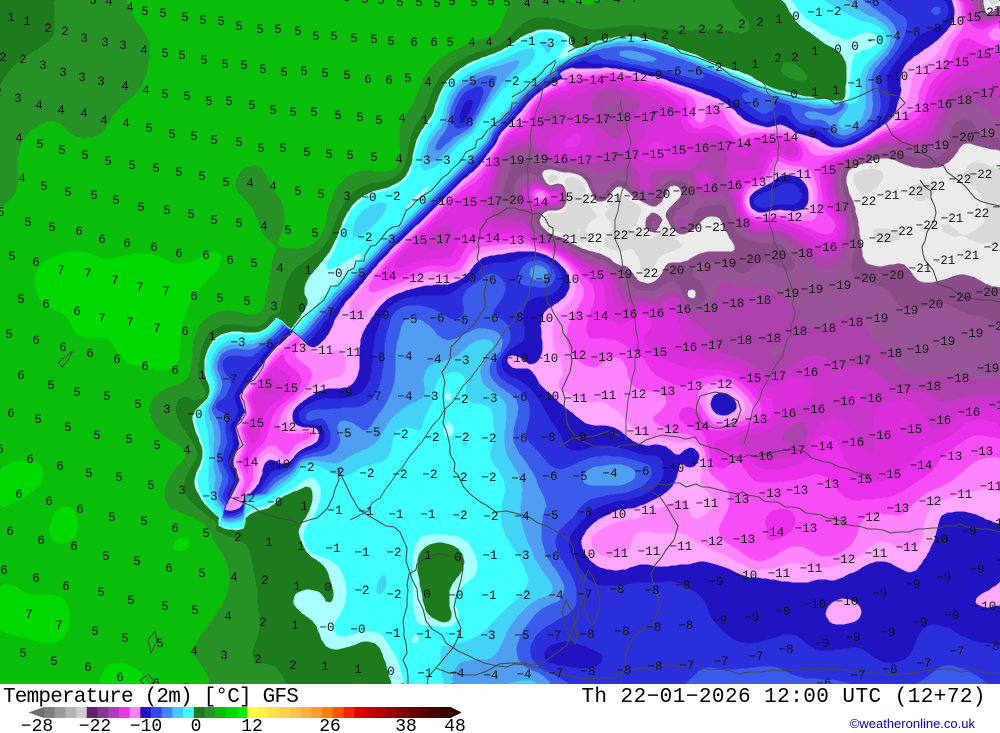  I want to click on svg-text: −21, so click(952, 219).